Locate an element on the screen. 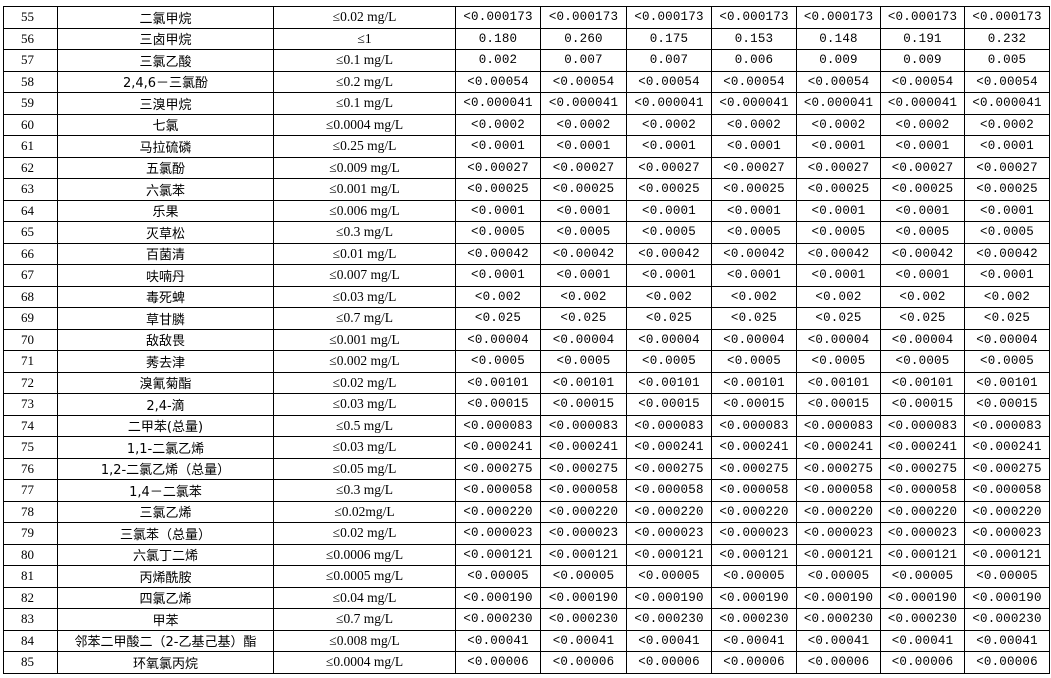 The height and width of the screenshot is (678, 1051). measured-value: 0.002 is located at coordinates (498, 60).